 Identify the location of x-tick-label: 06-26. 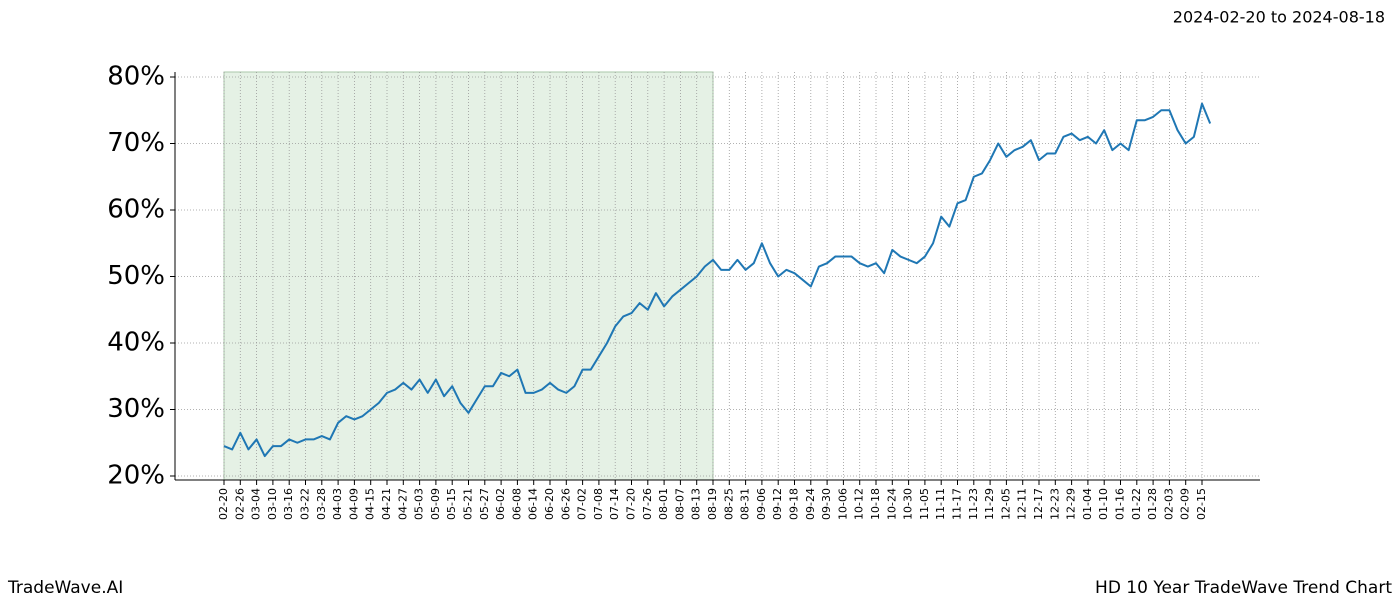
(565, 504).